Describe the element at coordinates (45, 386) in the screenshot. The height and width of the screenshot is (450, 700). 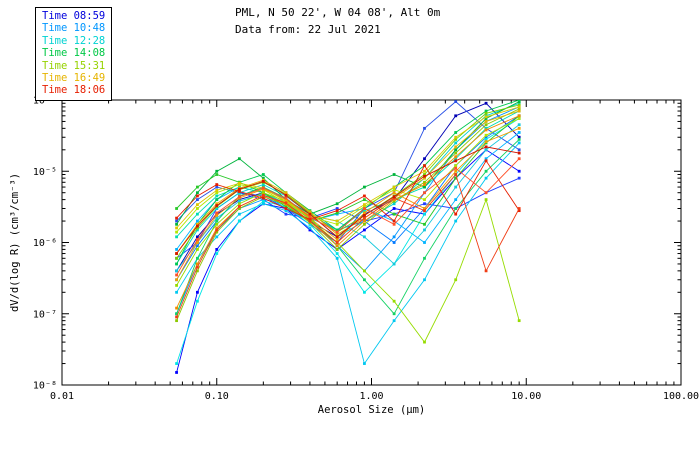
I see `y-tick-label: 10⁻⁸` at that location.